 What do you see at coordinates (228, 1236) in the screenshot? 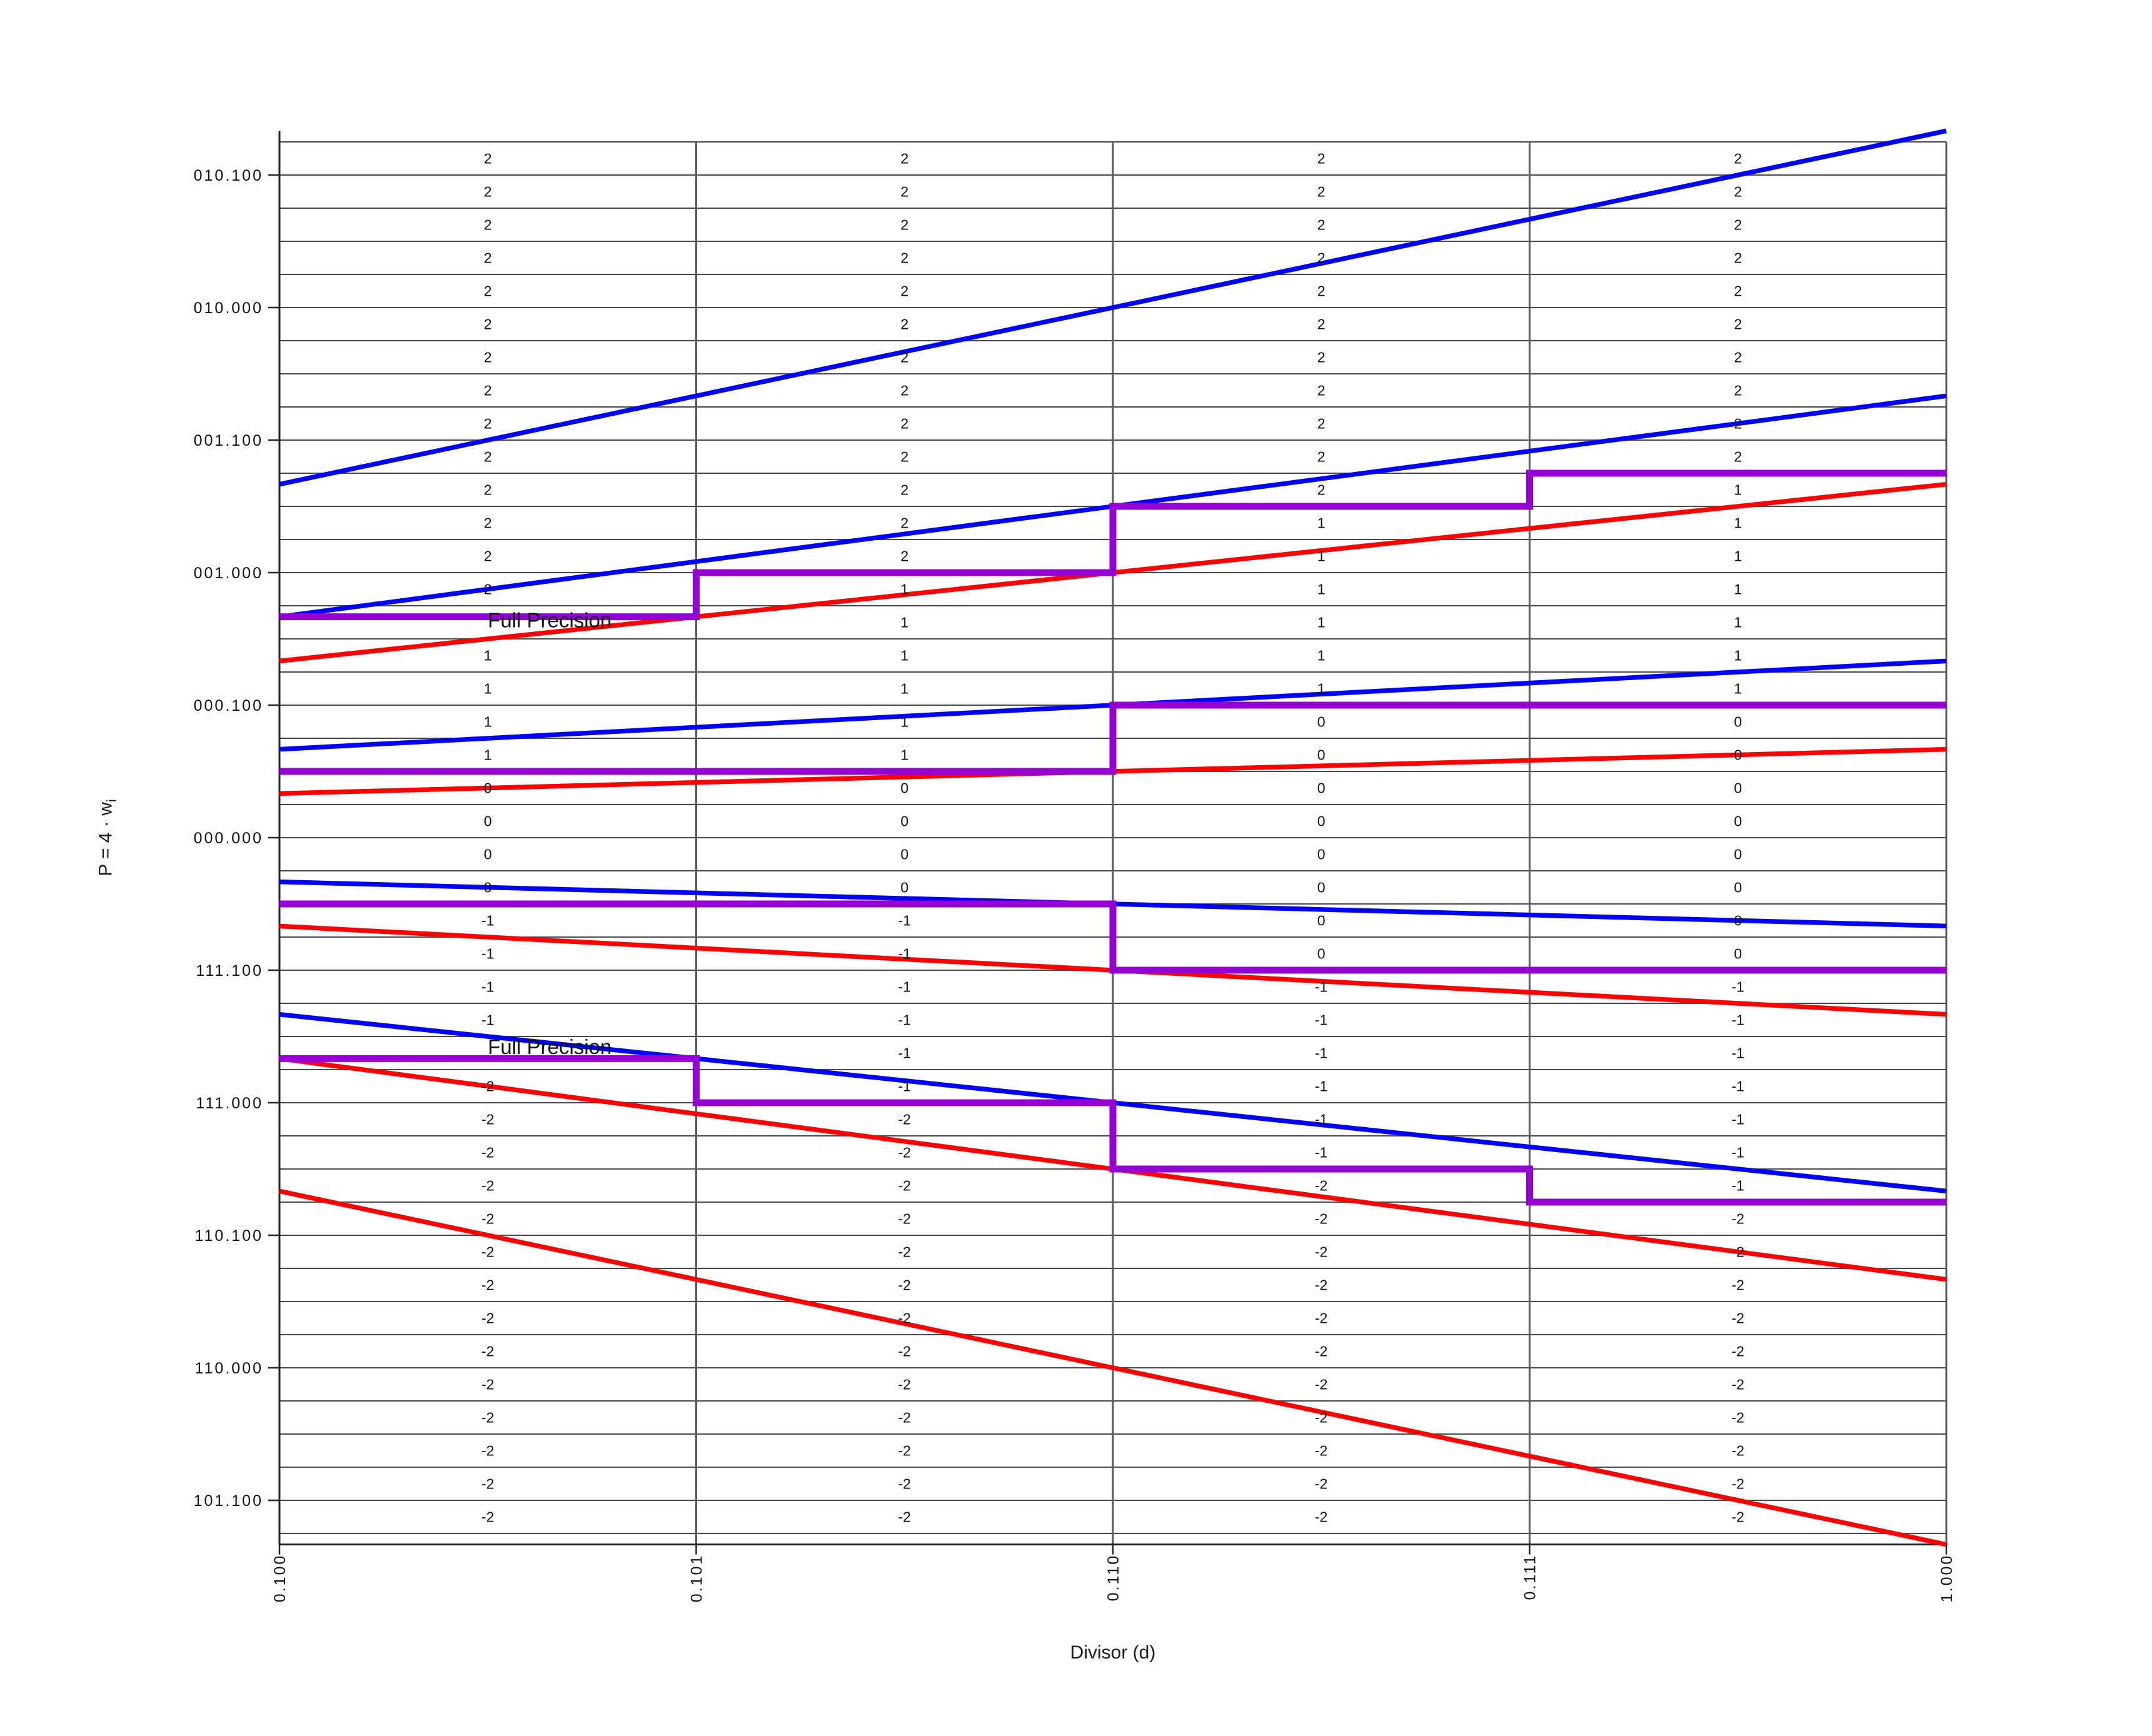
I see `y-tick-label: 110.100` at bounding box center [228, 1236].